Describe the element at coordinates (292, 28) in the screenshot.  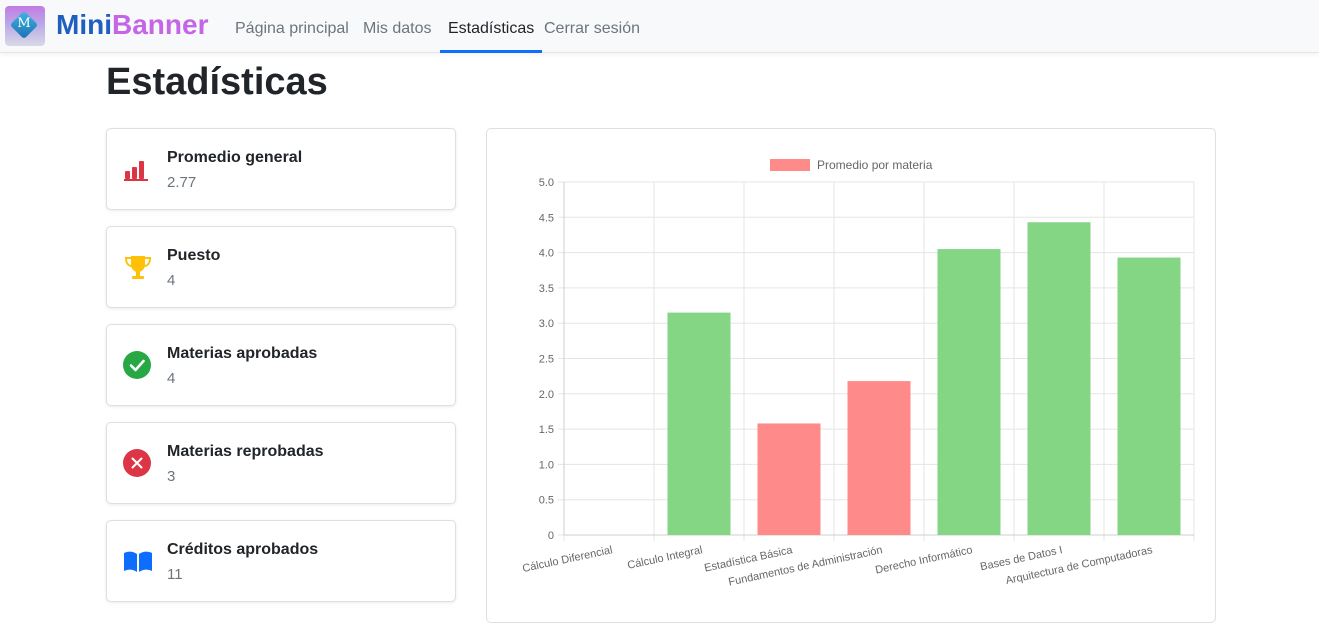
I see `nav-item-home: Página principal` at that location.